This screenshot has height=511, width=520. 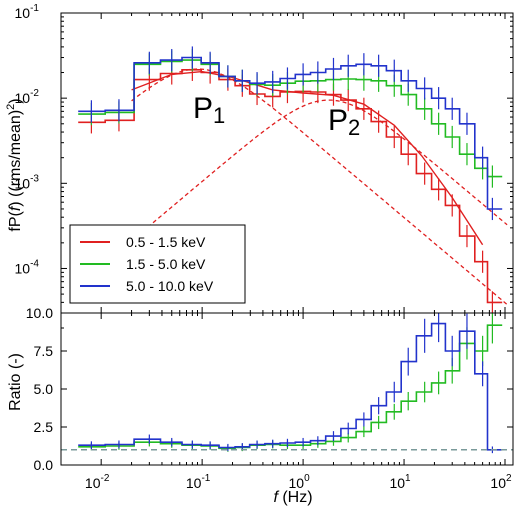 I want to click on component-label-subscript: 1, so click(x=219, y=115).